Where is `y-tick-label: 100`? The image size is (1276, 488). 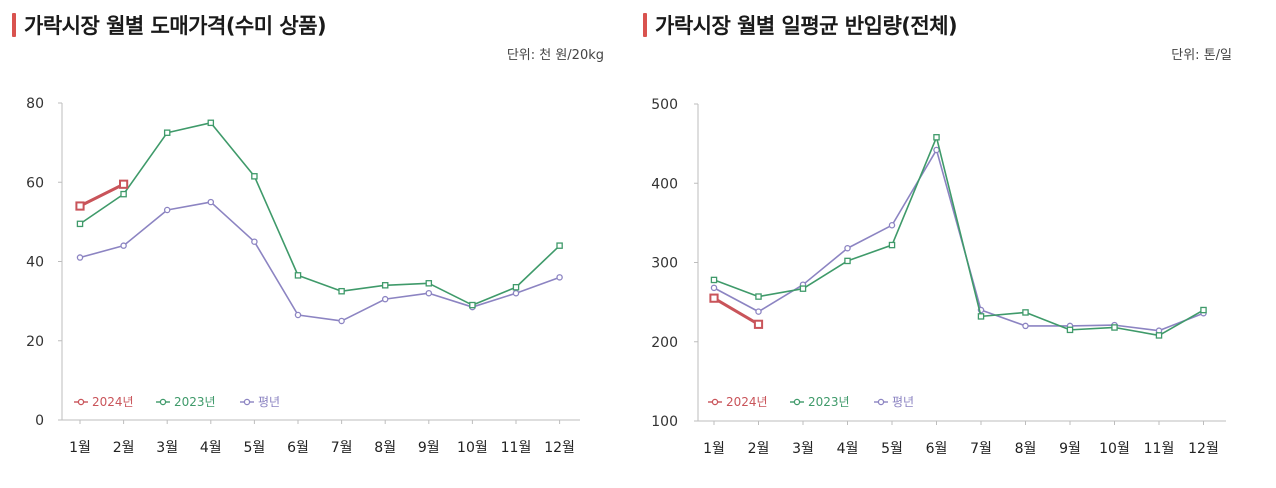
y-tick-label: 100 is located at coordinates (664, 422).